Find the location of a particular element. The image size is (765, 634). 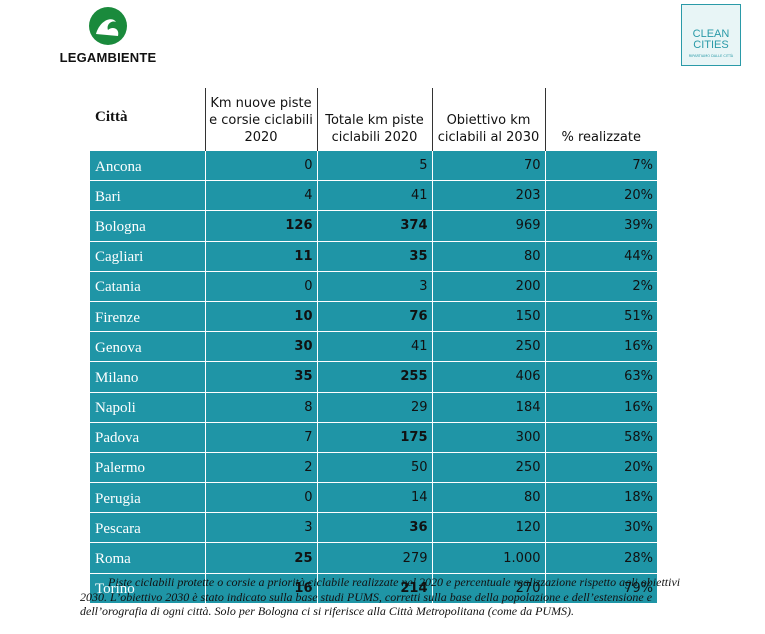

city-cell: Palermo is located at coordinates (147, 467).